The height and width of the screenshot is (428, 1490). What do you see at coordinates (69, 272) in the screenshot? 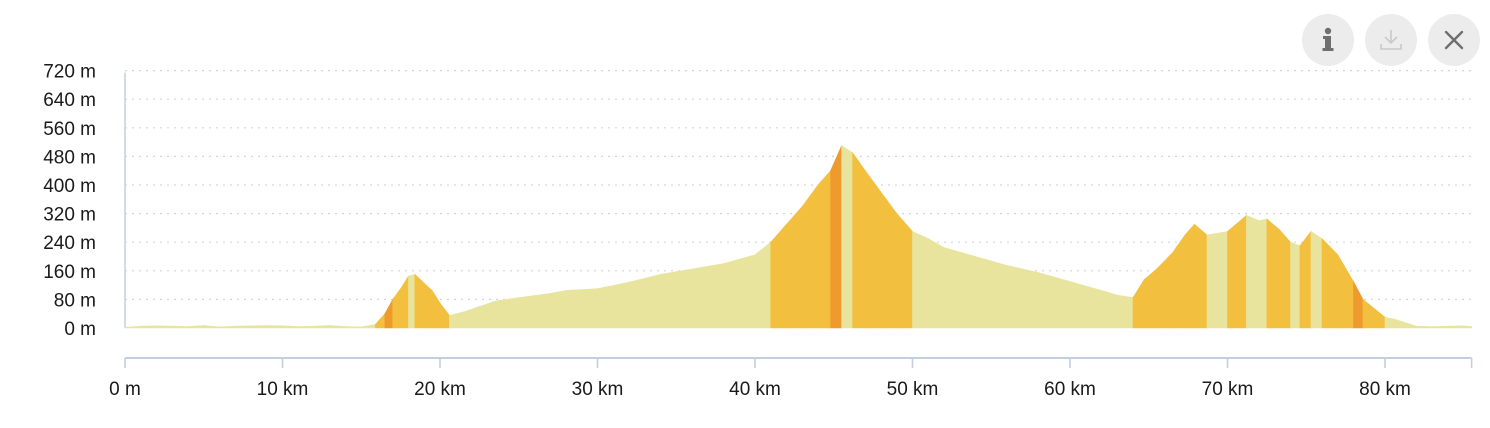
I see `y-tick-label: 160 m` at bounding box center [69, 272].